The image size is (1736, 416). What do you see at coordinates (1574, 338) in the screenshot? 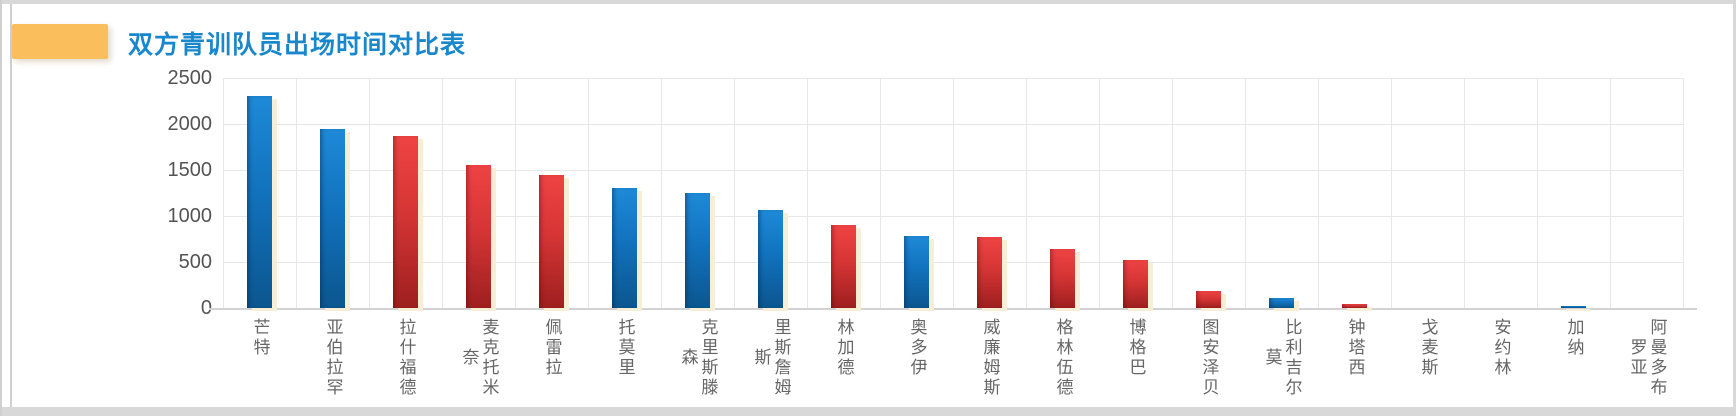
I see `x-axis-label-text: 加纳` at bounding box center [1574, 338].